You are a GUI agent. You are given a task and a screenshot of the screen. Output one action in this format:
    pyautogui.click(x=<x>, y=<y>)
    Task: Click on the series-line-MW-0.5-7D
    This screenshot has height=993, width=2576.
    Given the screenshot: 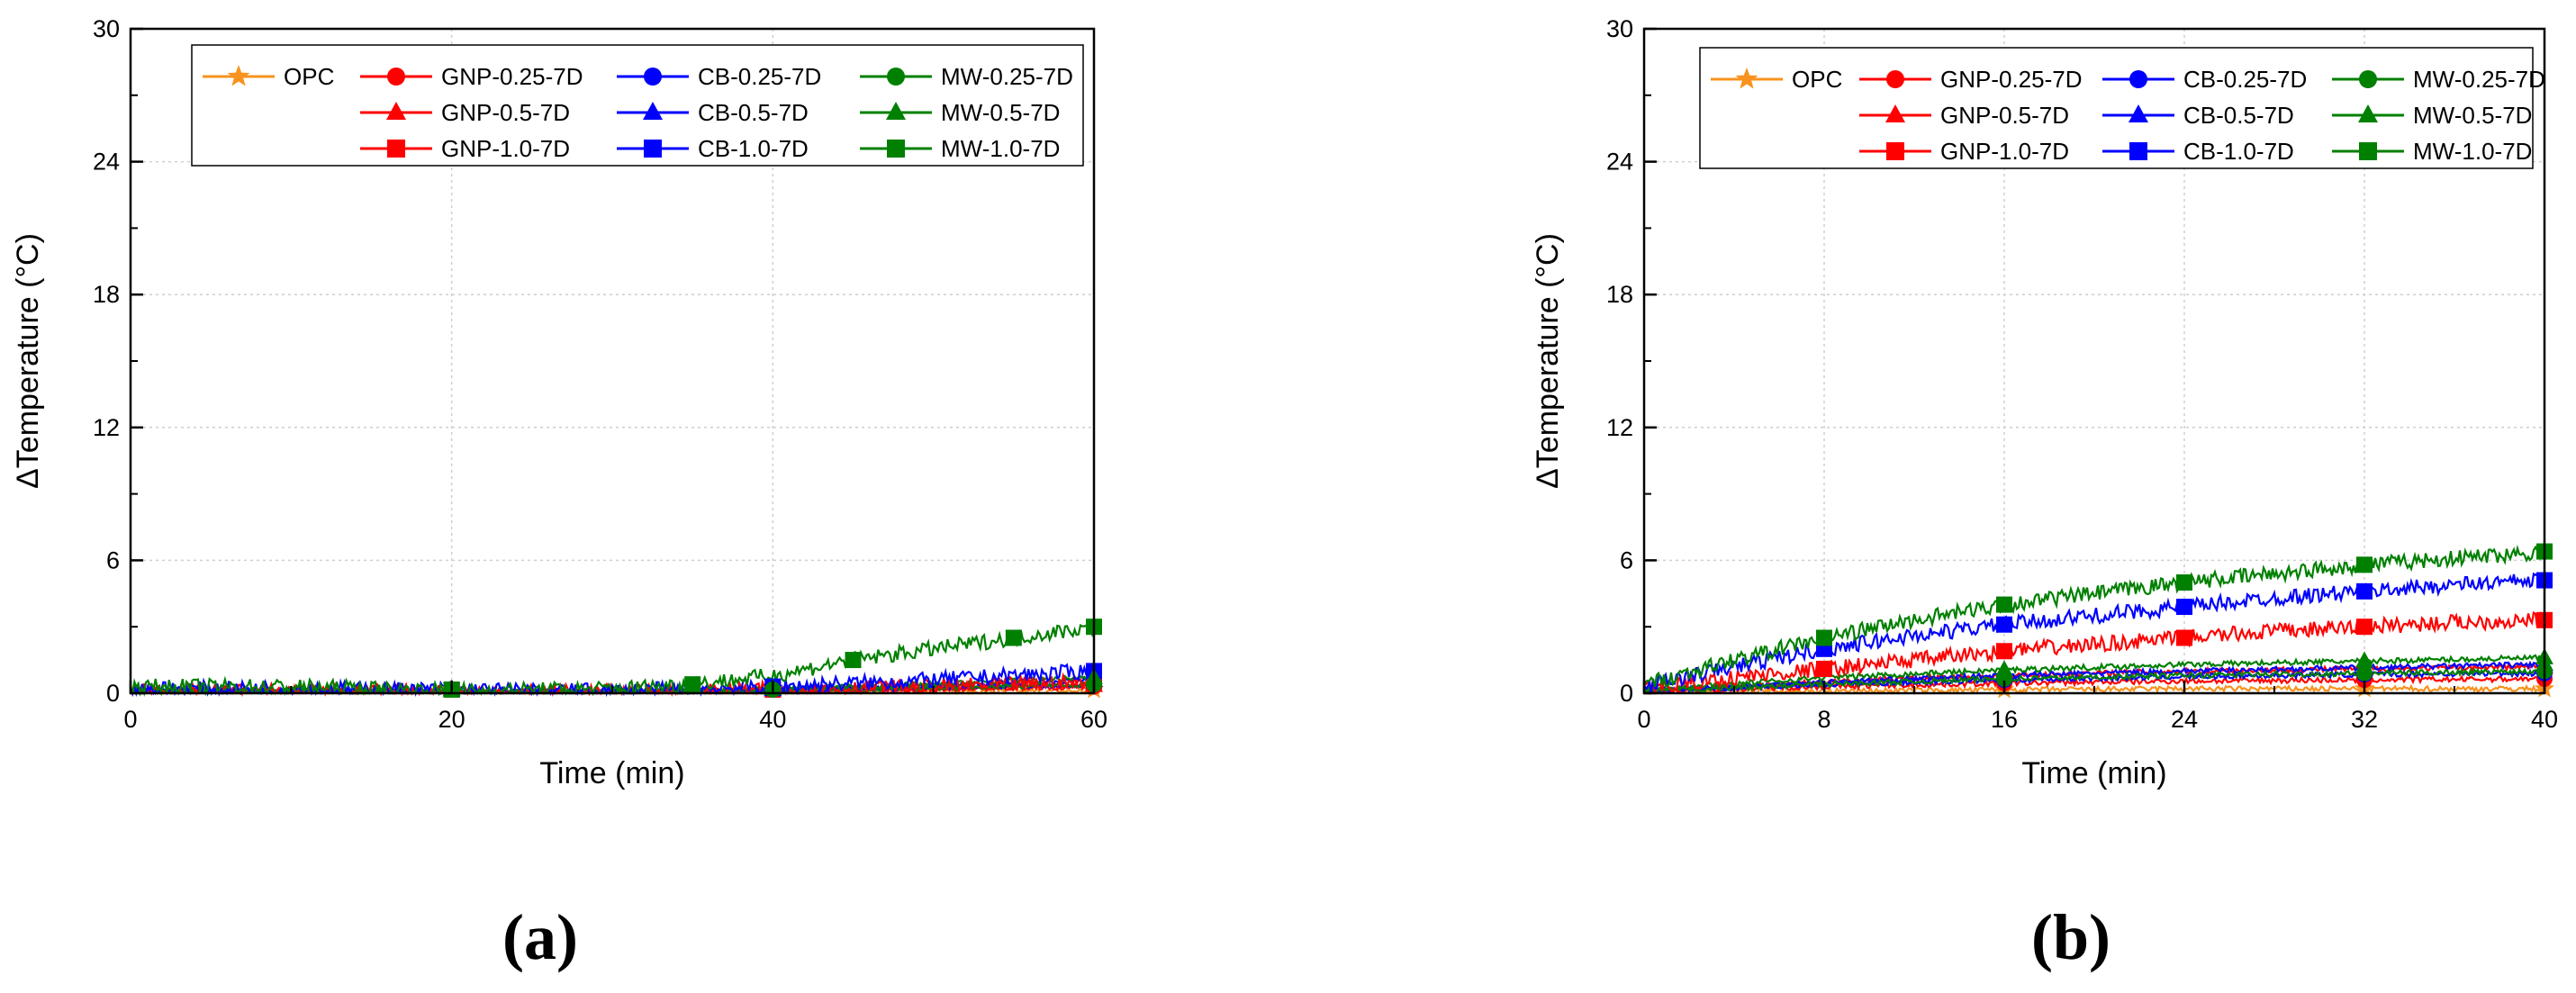 What is the action you would take?
    pyautogui.click(x=2094, y=674)
    